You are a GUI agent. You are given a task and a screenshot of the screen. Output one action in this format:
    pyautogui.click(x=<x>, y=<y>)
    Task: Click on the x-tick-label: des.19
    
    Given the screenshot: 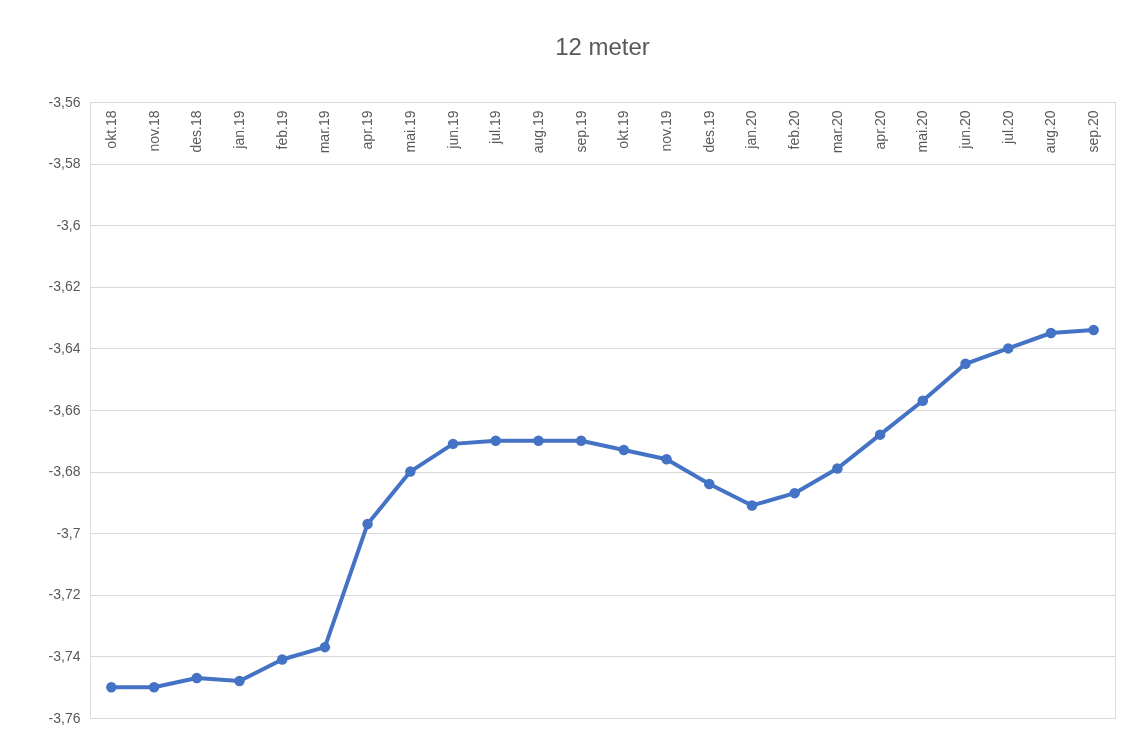 What is the action you would take?
    pyautogui.click(x=708, y=131)
    